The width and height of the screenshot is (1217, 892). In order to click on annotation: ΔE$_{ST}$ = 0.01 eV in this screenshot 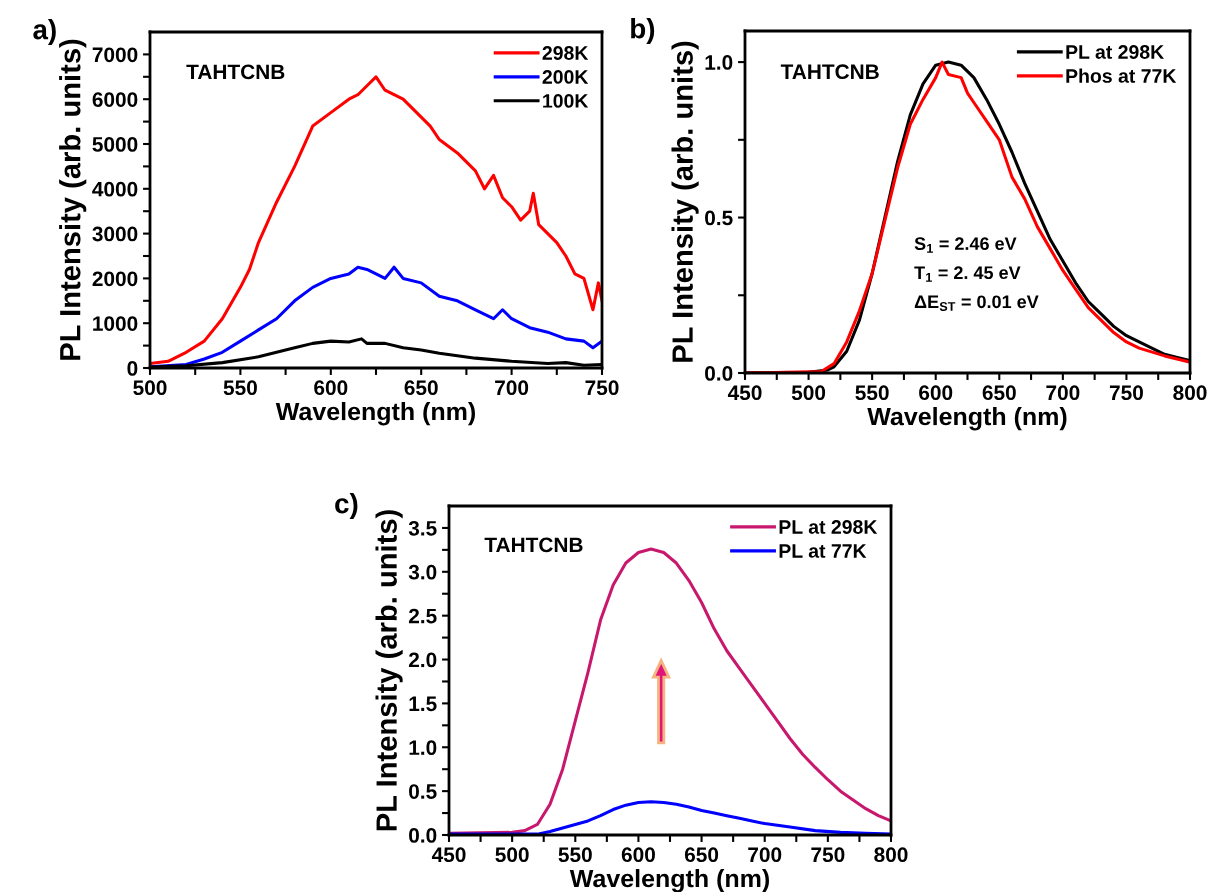, I will do `click(976, 303)`.